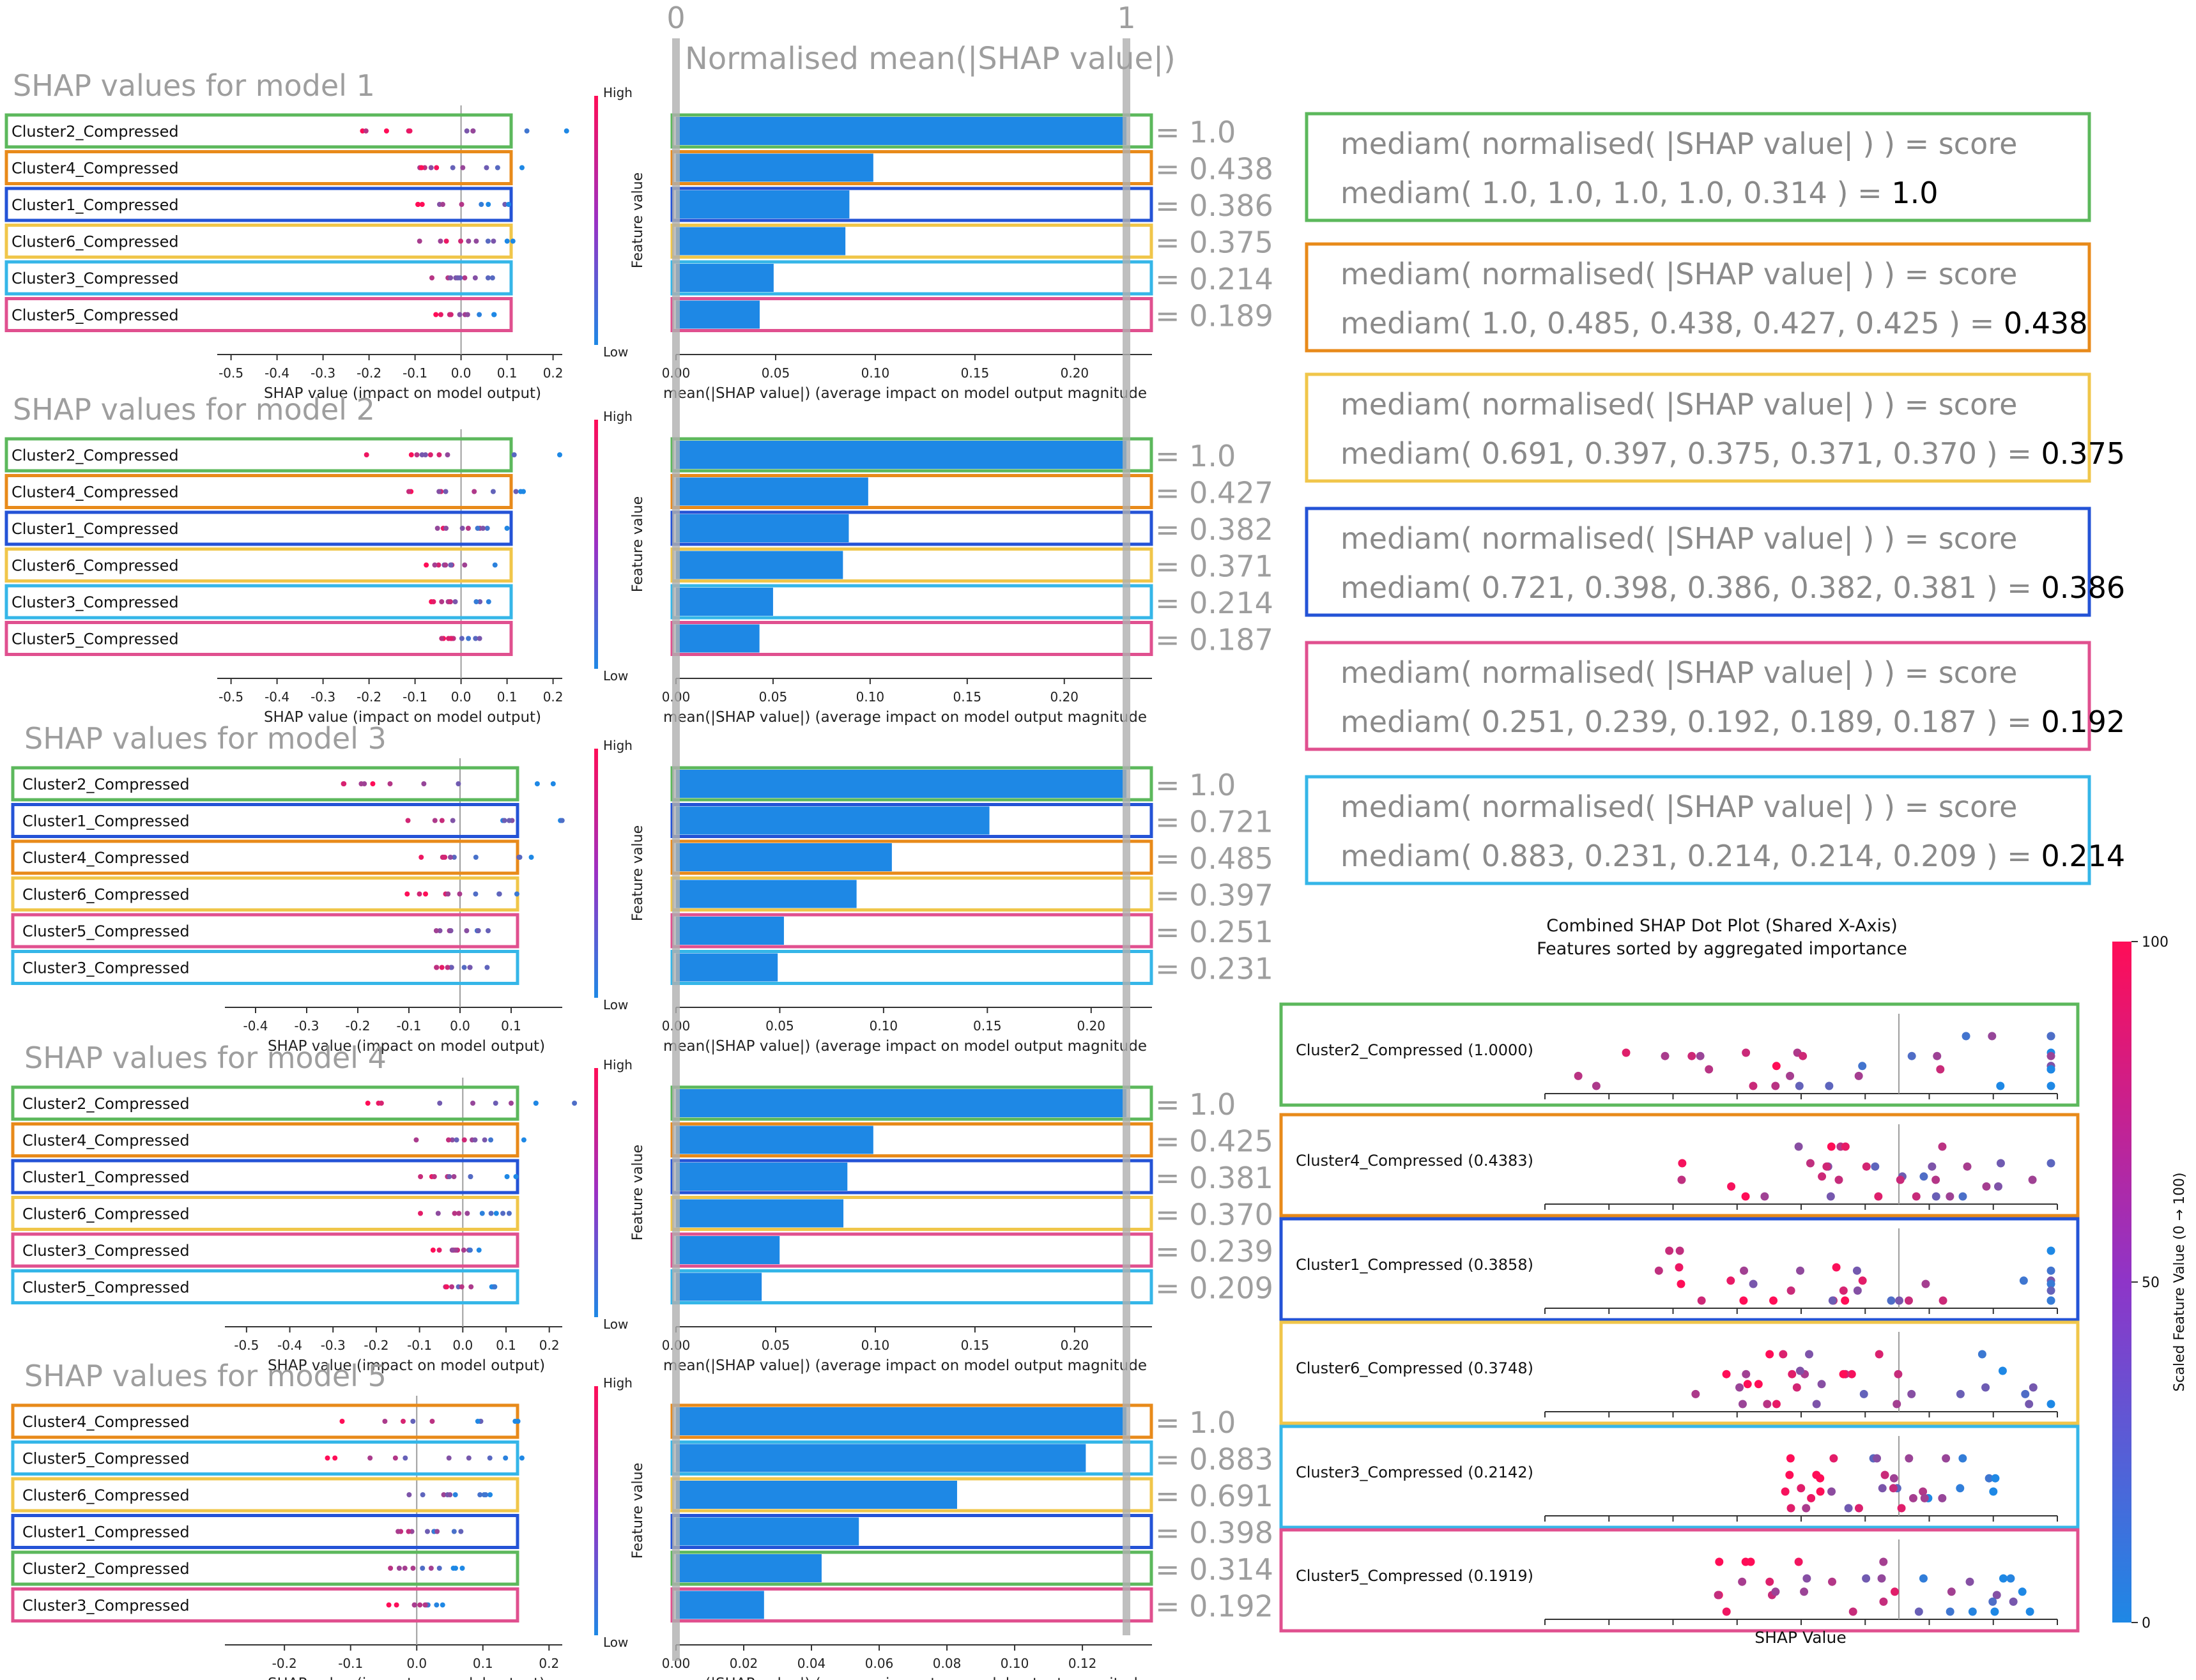 This screenshot has height=1680, width=2196. What do you see at coordinates (638, 220) in the screenshot?
I see `feature-value-label: Feature value` at bounding box center [638, 220].